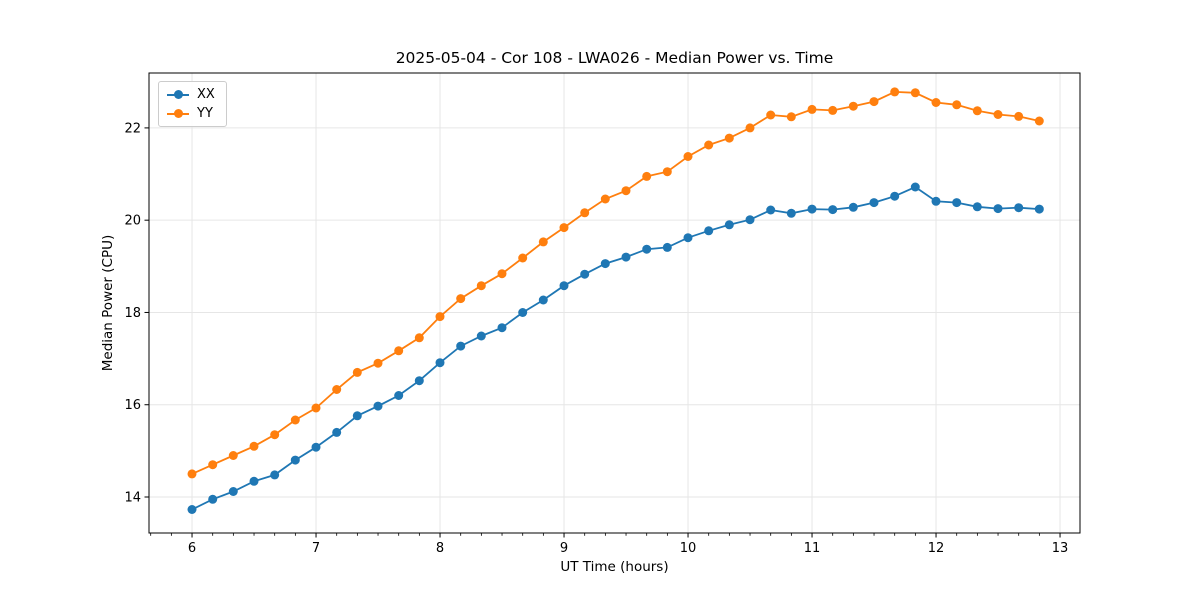 This screenshot has height=600, width=1200. What do you see at coordinates (132, 128) in the screenshot?
I see `y-tick-label: 22` at bounding box center [132, 128].